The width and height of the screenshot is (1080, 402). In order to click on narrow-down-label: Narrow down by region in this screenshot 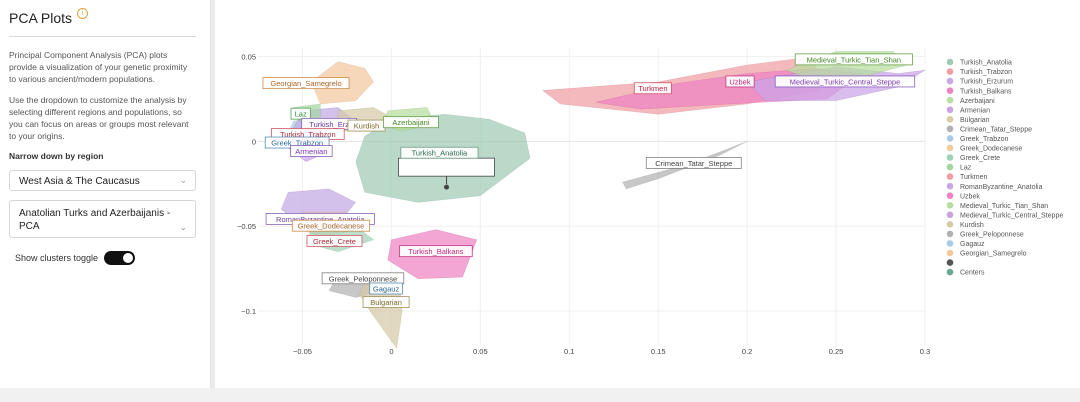, I will do `click(56, 156)`.